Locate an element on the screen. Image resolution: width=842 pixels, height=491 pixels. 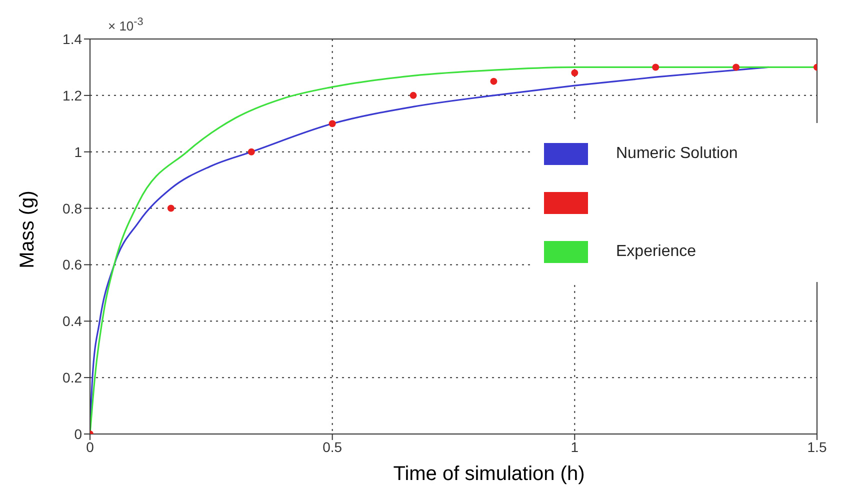
y-tick-label: 1.2 is located at coordinates (72, 95).